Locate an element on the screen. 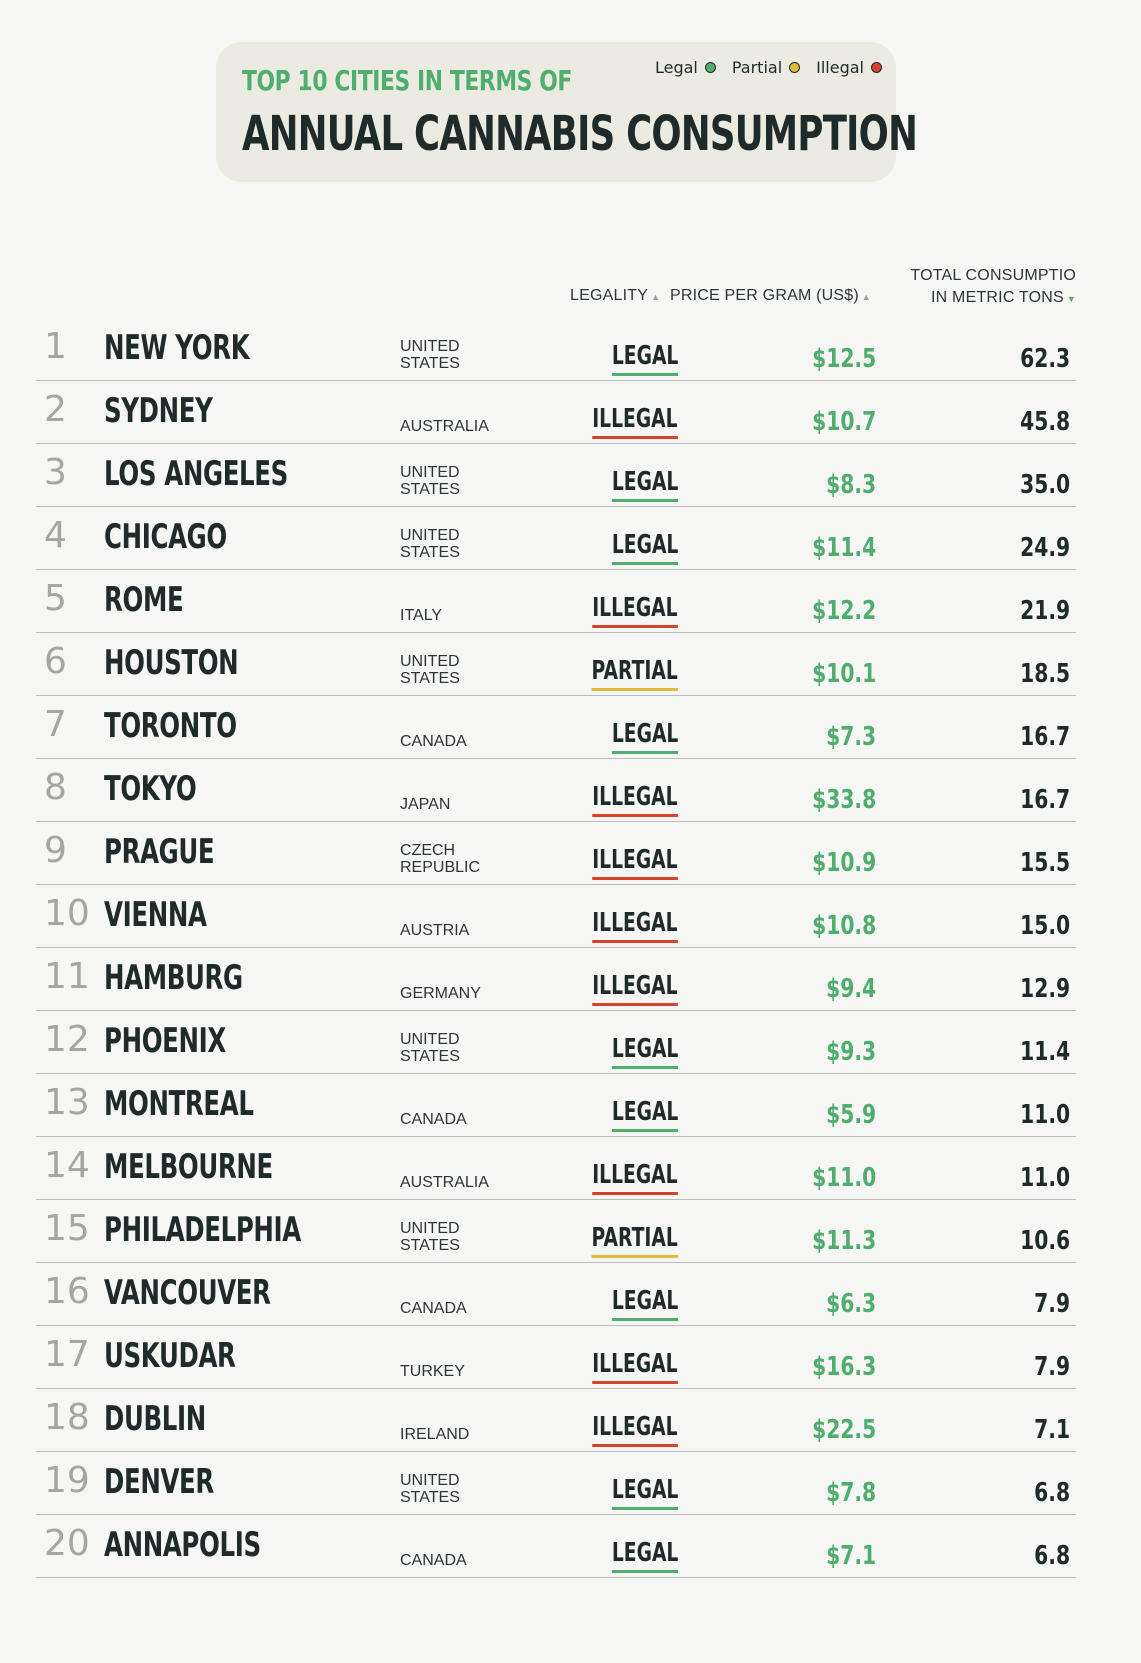 This screenshot has height=1663, width=1141. table-row: 11 HAMBURG GERMANY ILLEGAL $9.4 12.9 is located at coordinates (556, 979).